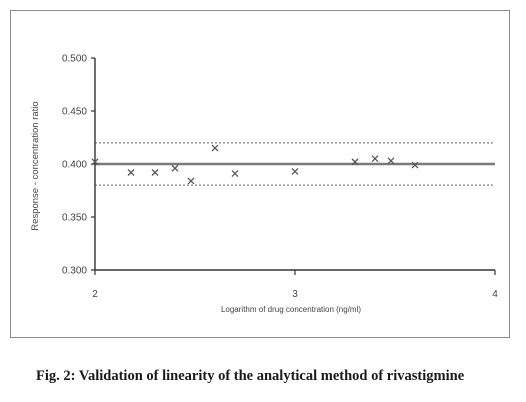  Describe the element at coordinates (495, 294) in the screenshot. I see `x-tick-label: 4` at that location.